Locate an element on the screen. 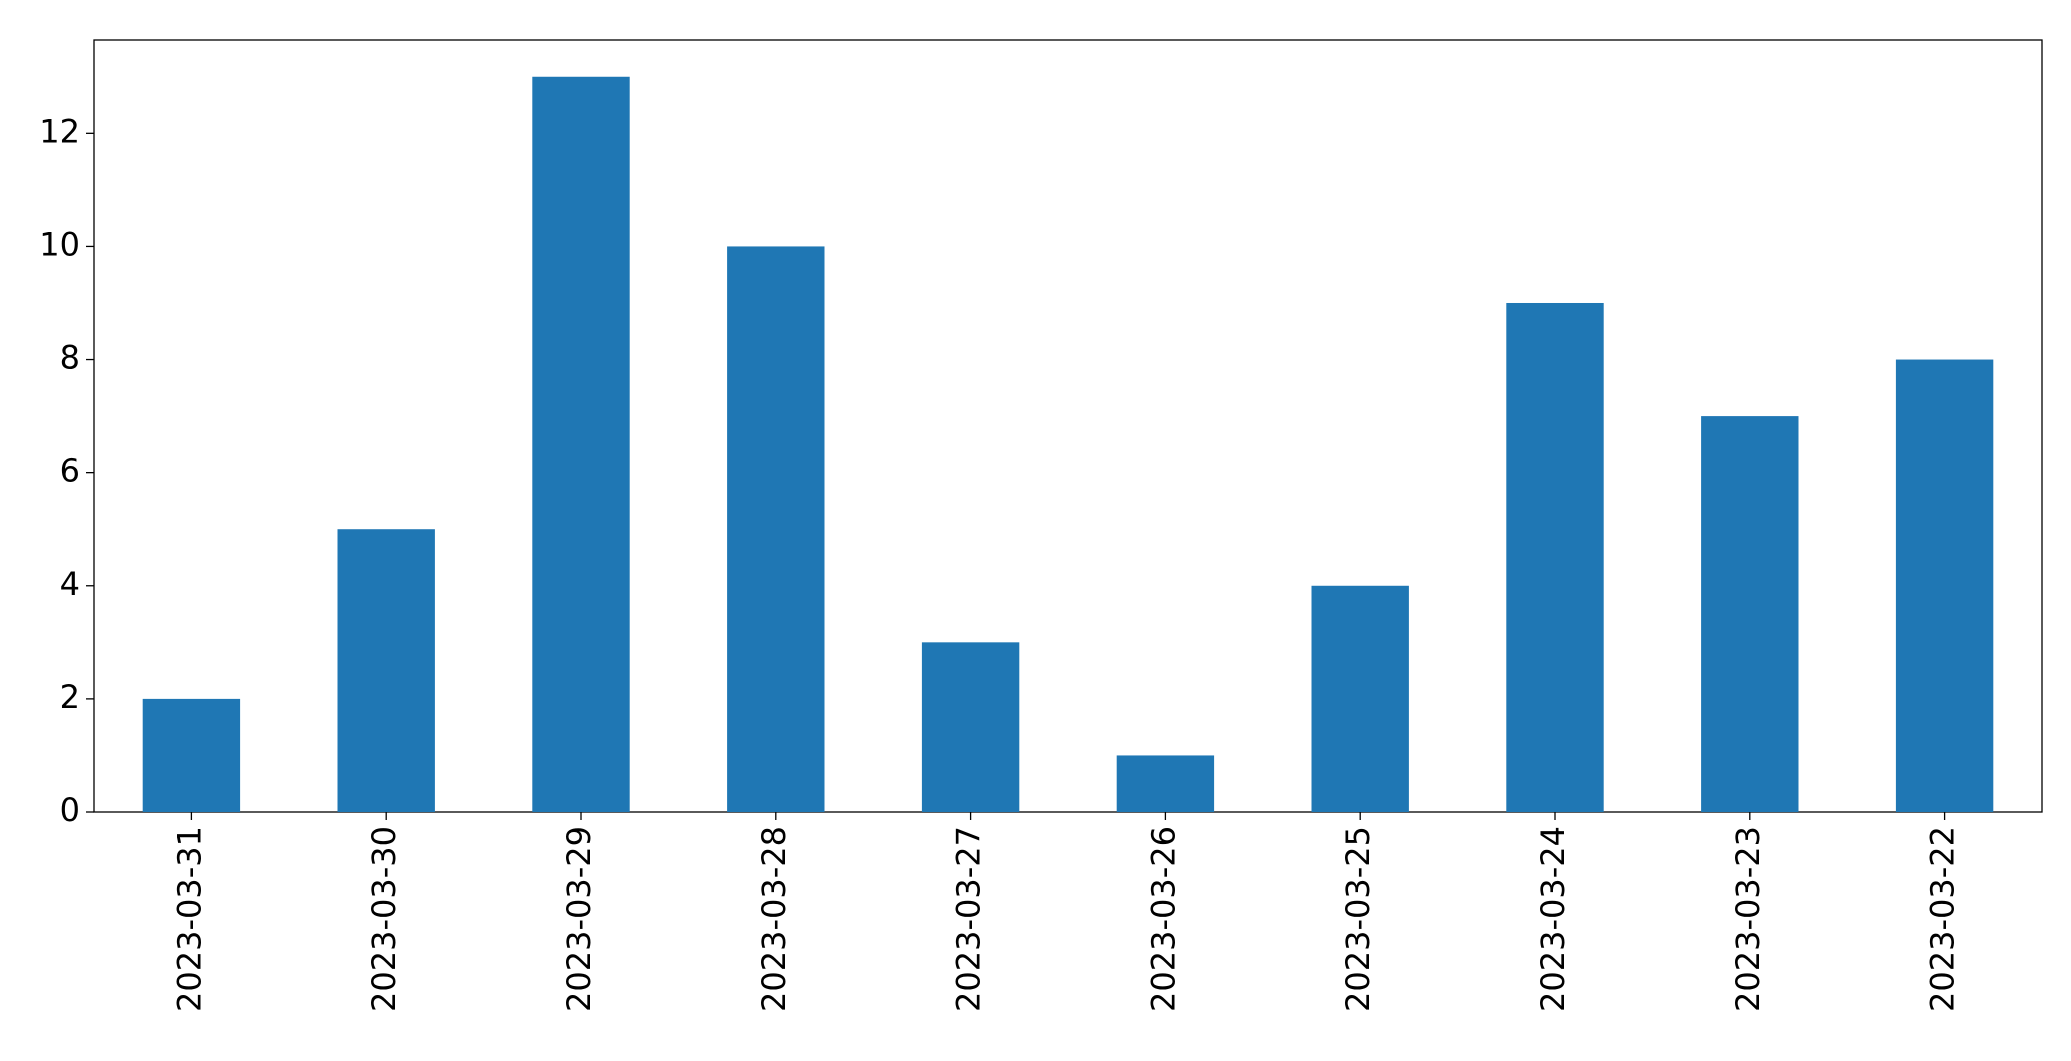  x-tick-label: 2023-03-24 is located at coordinates (1553, 919).